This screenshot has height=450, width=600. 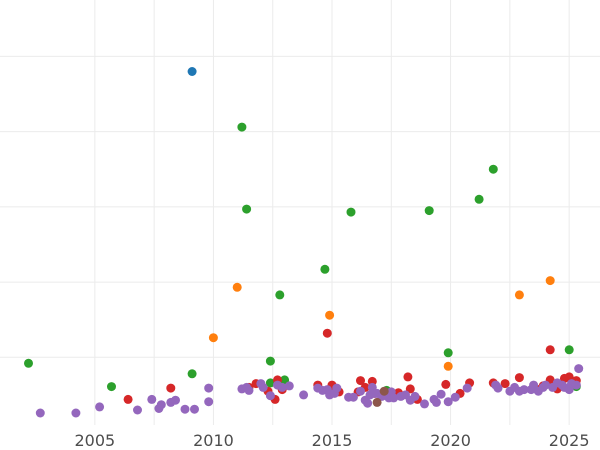 What do you see at coordinates (450, 440) in the screenshot?
I see `x-tick-label-3: 2020` at bounding box center [450, 440].